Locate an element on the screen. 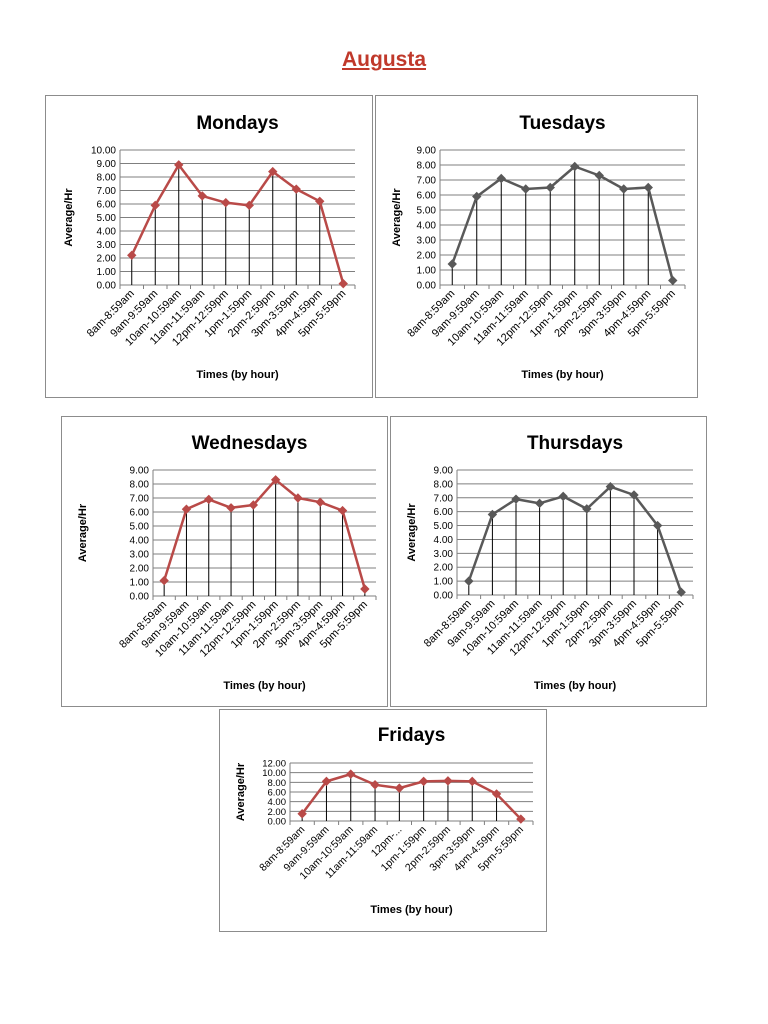 The width and height of the screenshot is (768, 1024). chart-title: Tuesdays is located at coordinates (562, 123).